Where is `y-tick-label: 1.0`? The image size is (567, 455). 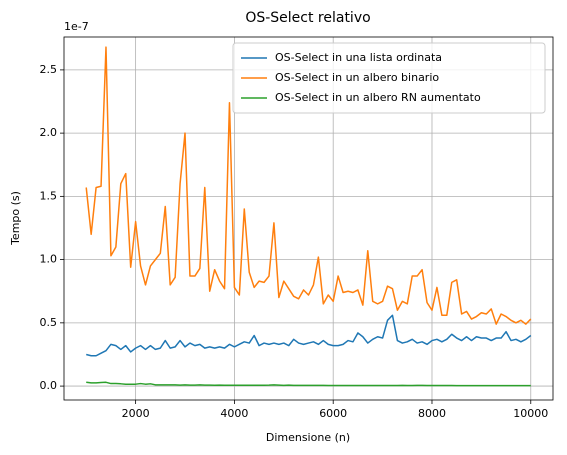 y-tick-label: 1.0 is located at coordinates (49, 259).